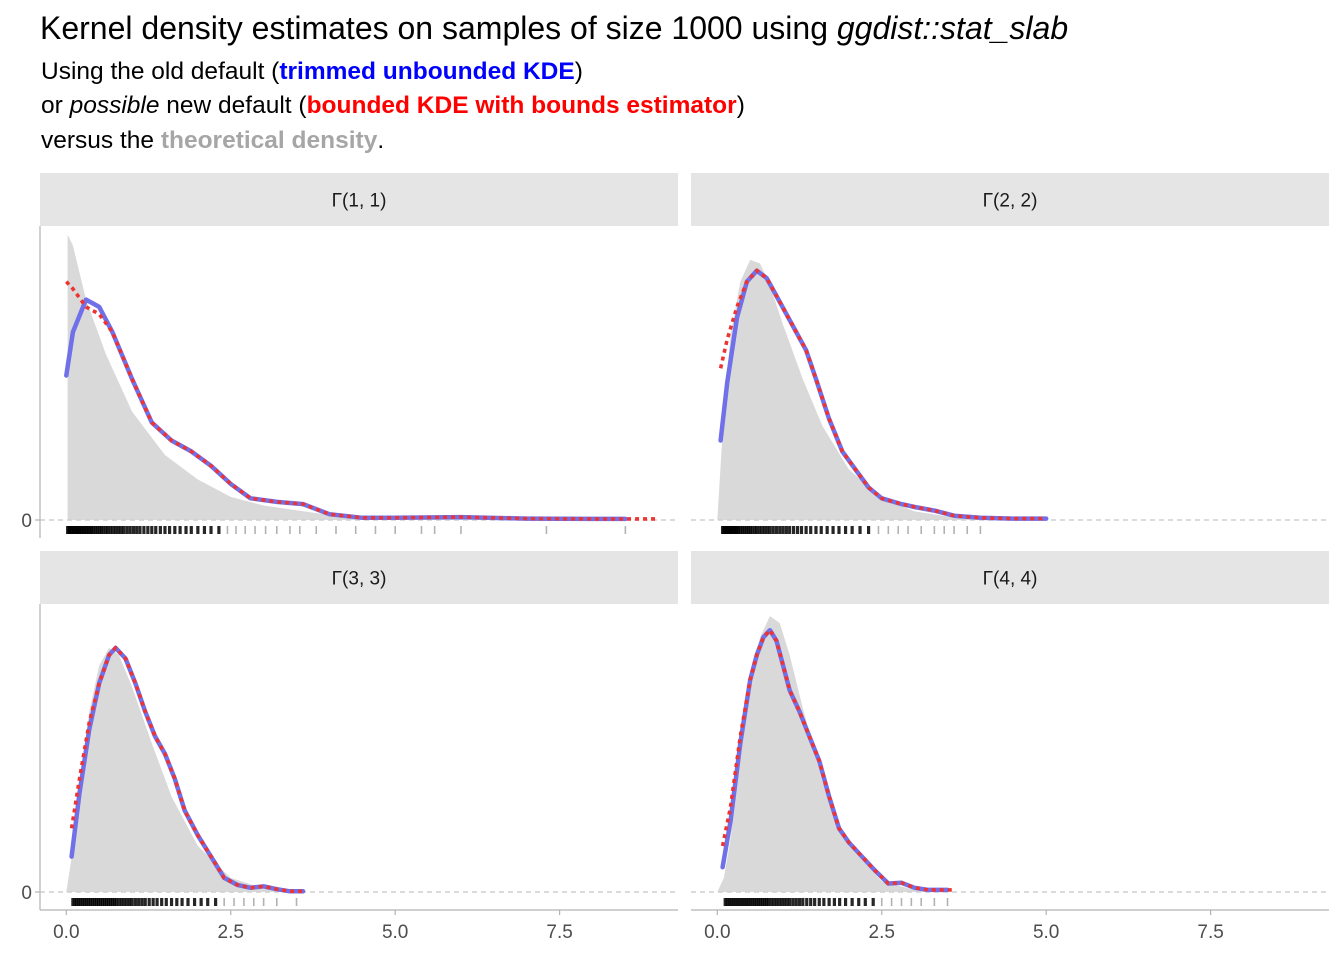 The image size is (1344, 960). Describe the element at coordinates (851, 530) in the screenshot. I see `panel-2-rug` at that location.